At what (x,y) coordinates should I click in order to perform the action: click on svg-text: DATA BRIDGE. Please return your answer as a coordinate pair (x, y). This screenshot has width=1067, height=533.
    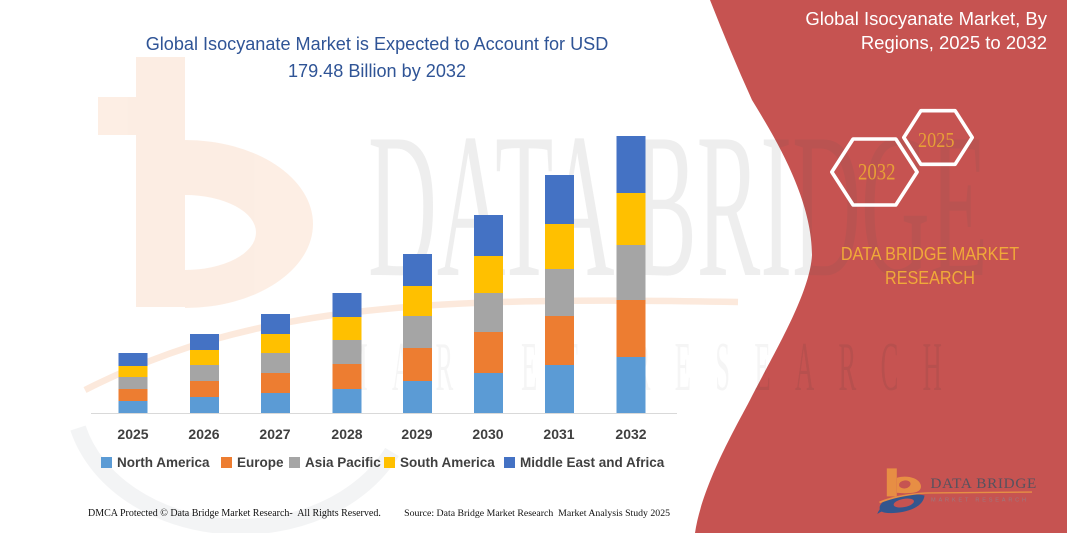
    Looking at the image, I should click on (984, 483).